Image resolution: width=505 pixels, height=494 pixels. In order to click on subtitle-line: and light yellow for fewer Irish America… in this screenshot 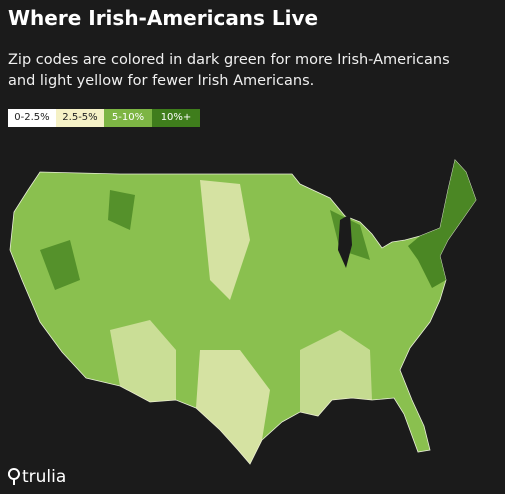, I will do `click(161, 81)`.